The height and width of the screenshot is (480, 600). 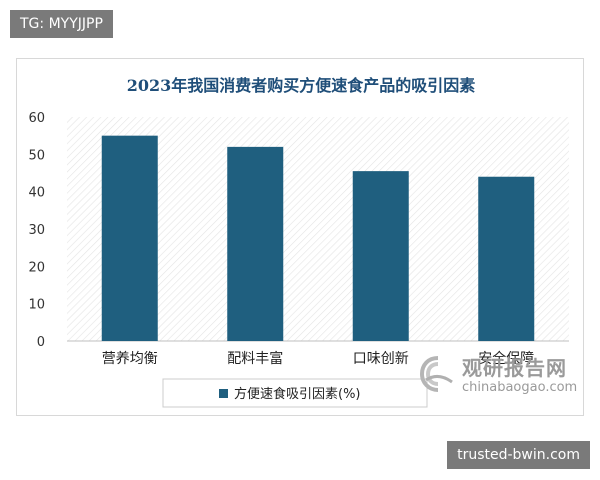 I want to click on y-tick-label: 60, so click(x=36, y=118).